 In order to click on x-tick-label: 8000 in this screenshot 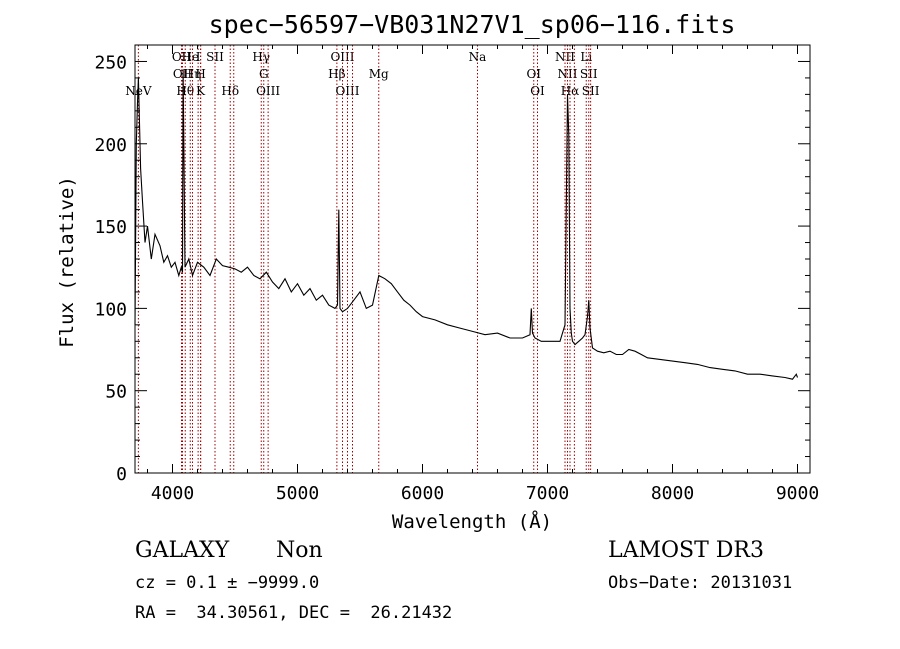, I will do `click(672, 493)`.